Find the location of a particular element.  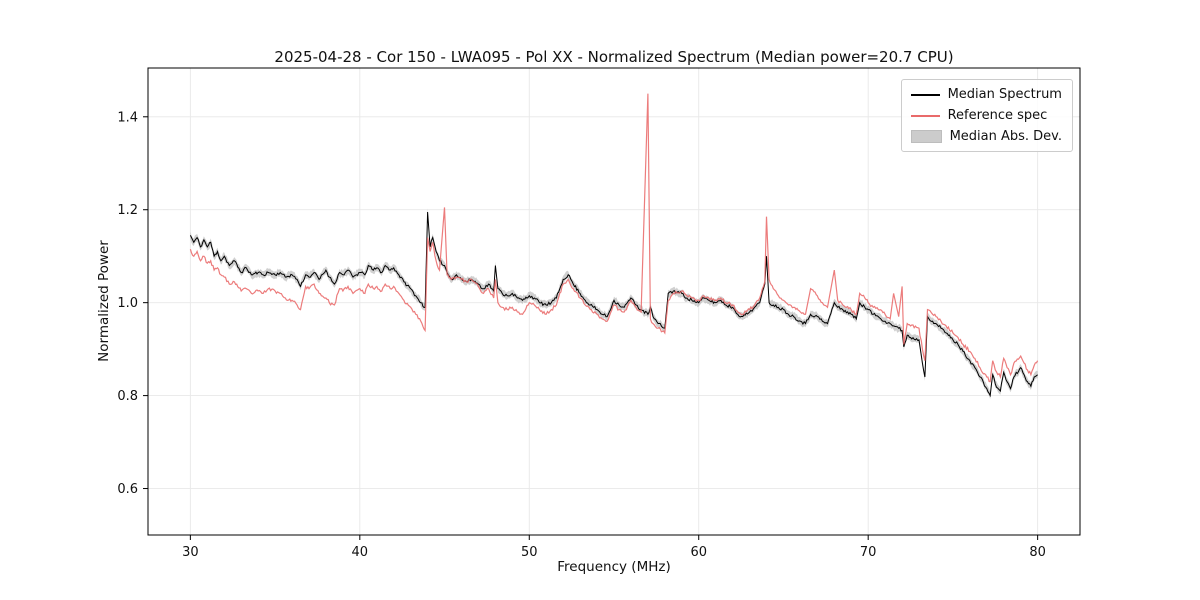

svg-text: 60 is located at coordinates (698, 552).